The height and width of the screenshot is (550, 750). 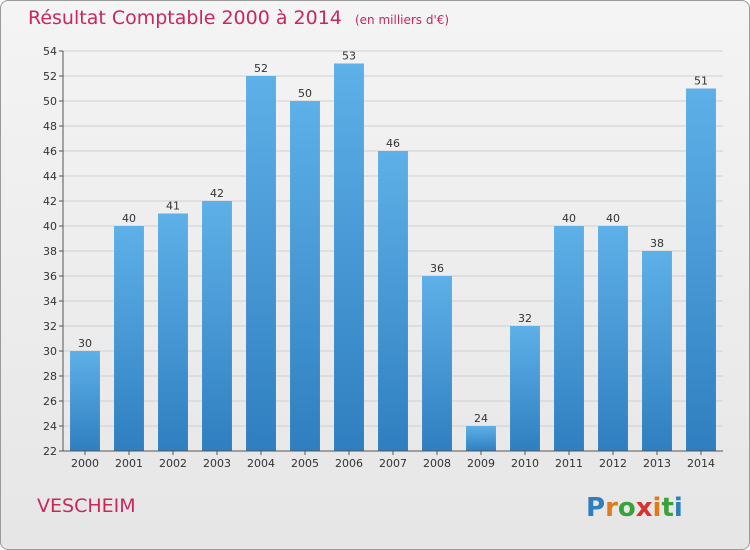 What do you see at coordinates (217, 463) in the screenshot?
I see `x-tick-label: 2003` at bounding box center [217, 463].